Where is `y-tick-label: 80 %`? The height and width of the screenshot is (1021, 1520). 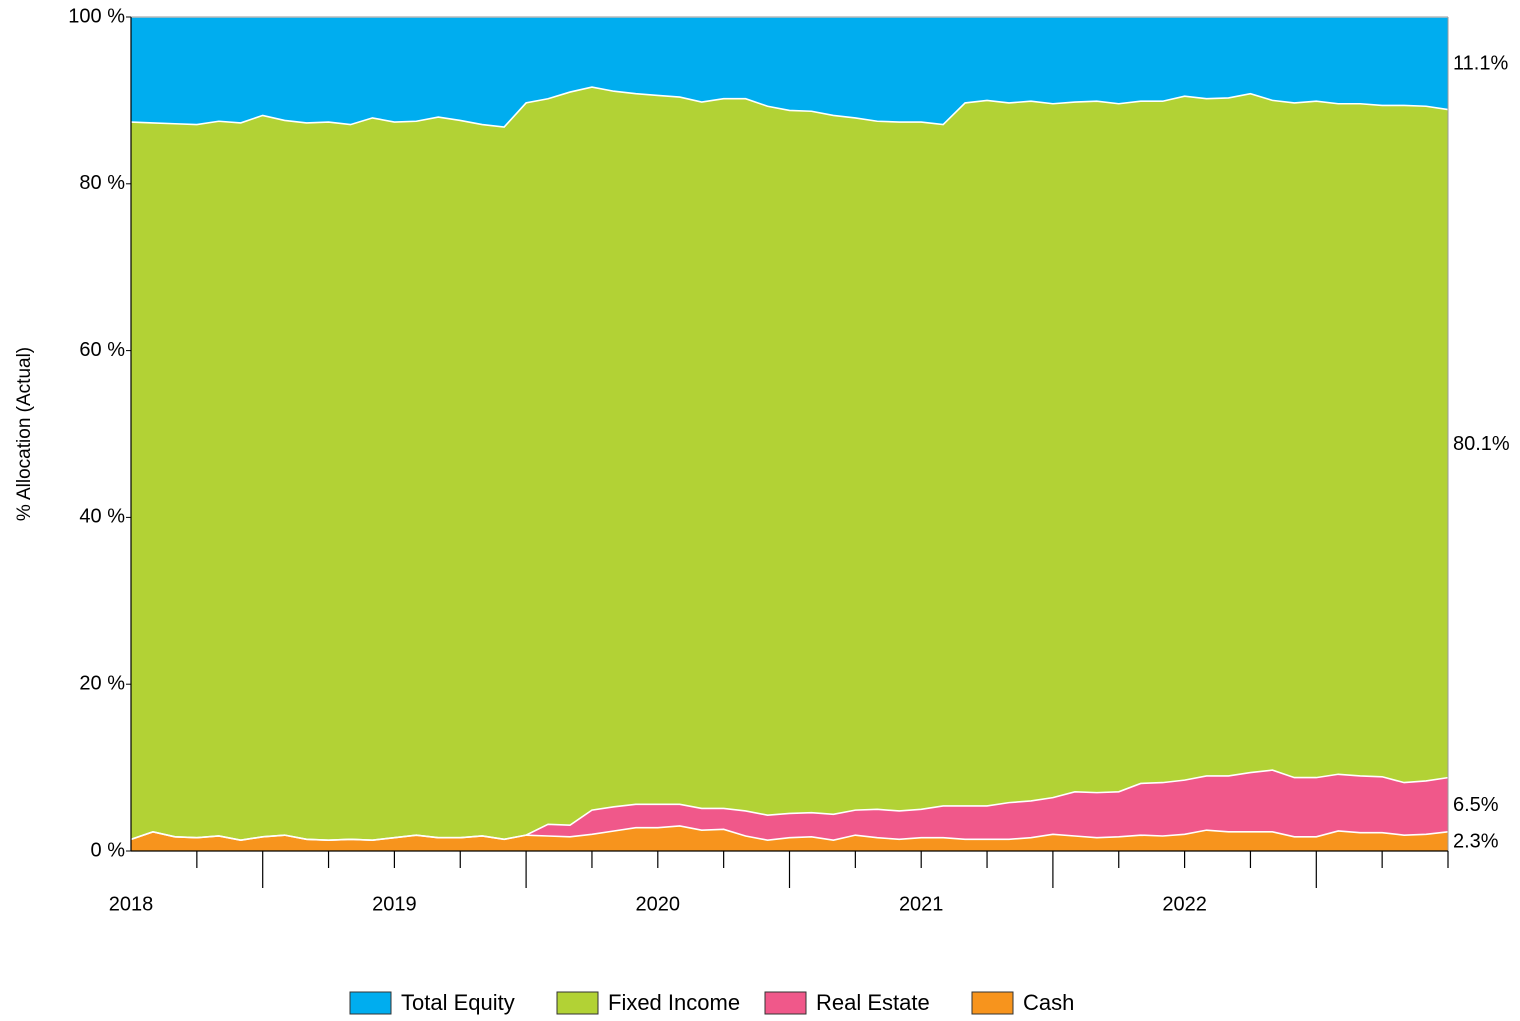
y-tick-label: 80 % is located at coordinates (102, 183).